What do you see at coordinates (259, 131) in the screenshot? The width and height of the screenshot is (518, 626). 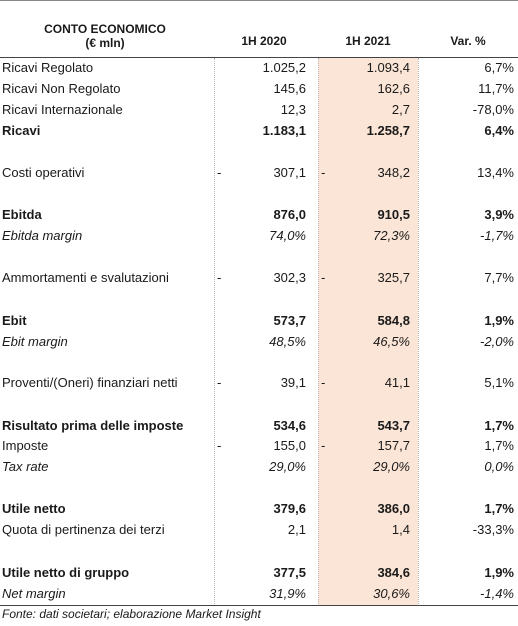 I see `table-row-total: Ricavi 1.183,1 1.258,7 6,4%` at bounding box center [259, 131].